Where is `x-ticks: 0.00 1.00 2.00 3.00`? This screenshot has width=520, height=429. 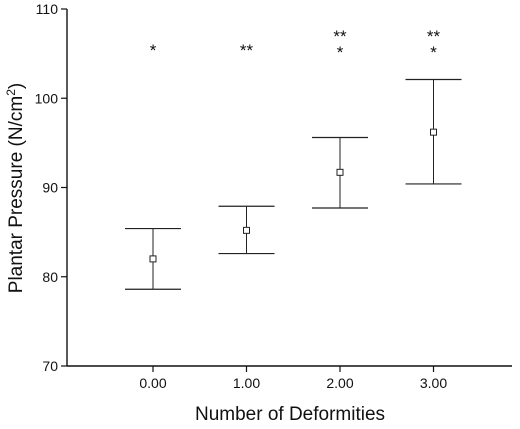 x-ticks: 0.00 1.00 2.00 3.00 is located at coordinates (293, 378).